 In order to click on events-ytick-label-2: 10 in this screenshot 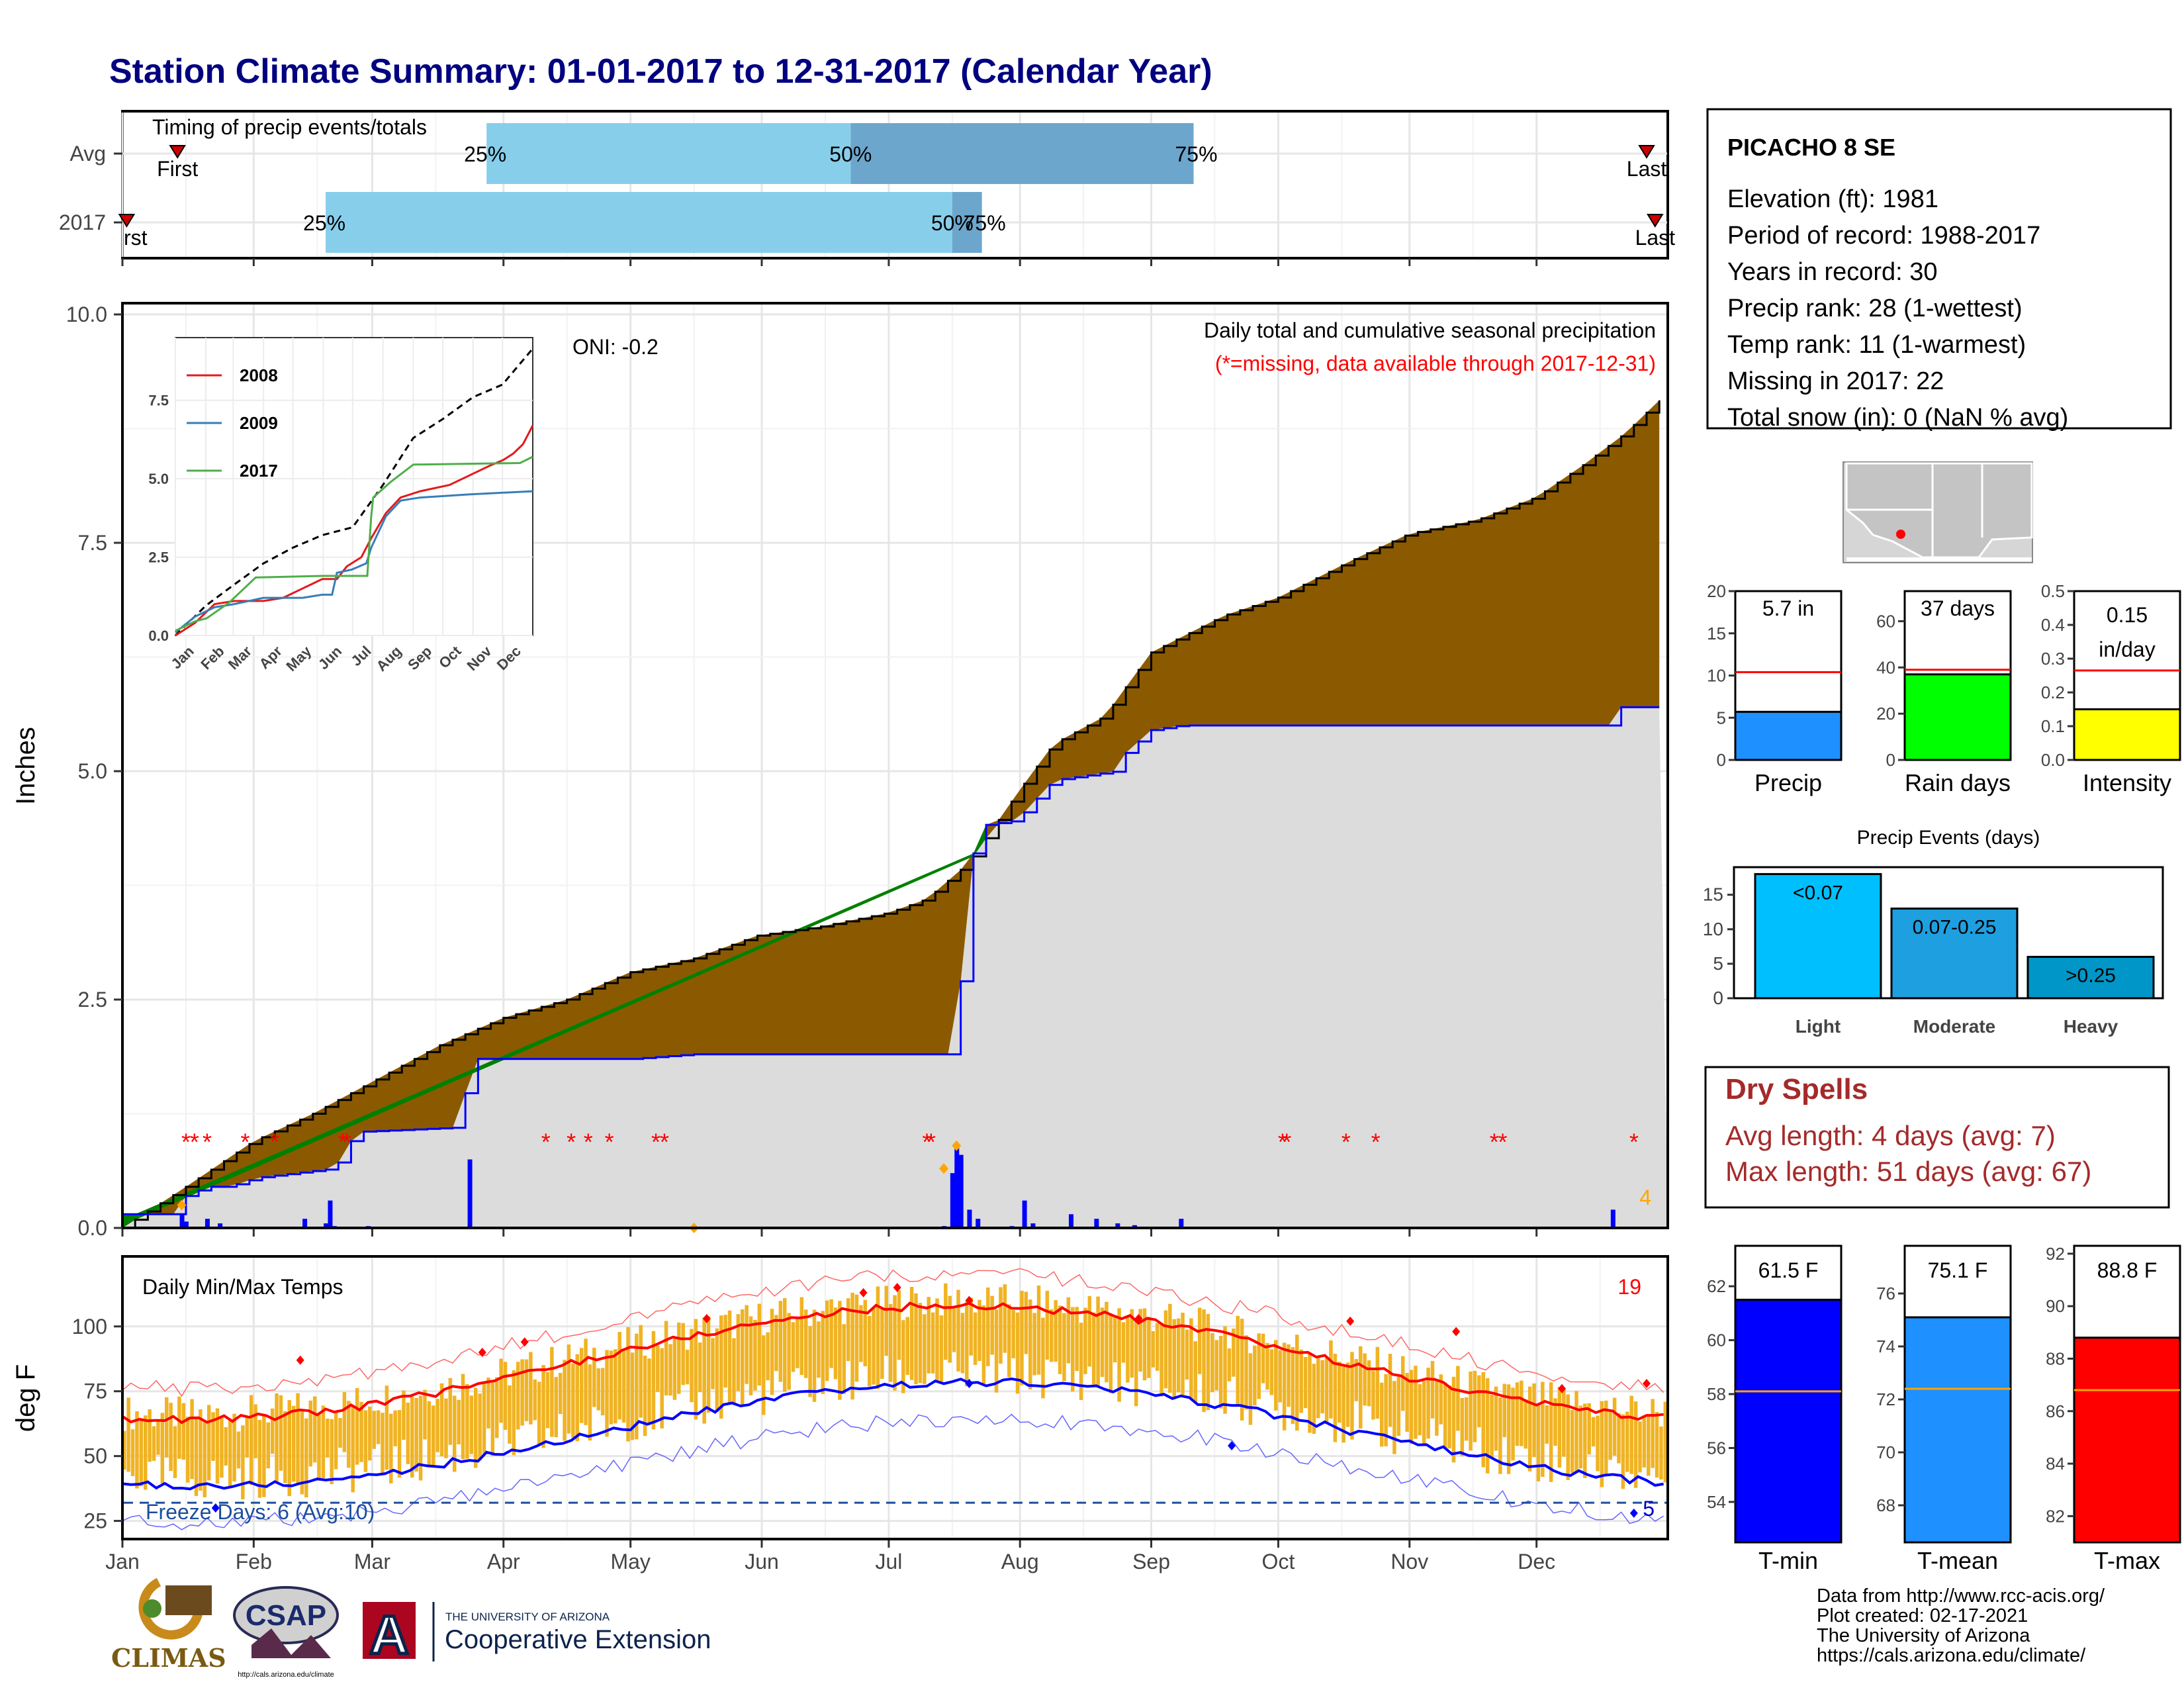, I will do `click(1713, 929)`.